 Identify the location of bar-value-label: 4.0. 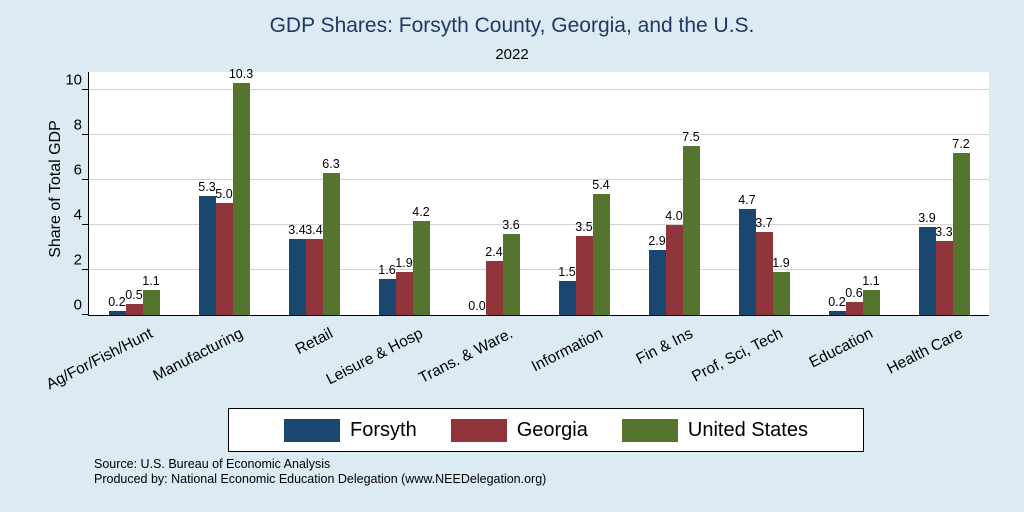
(674, 216).